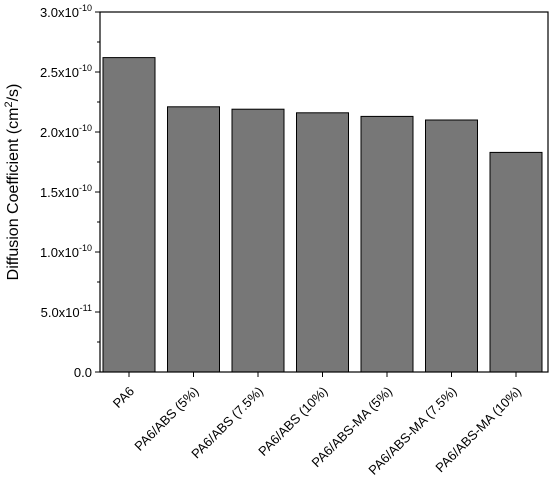 The image size is (550, 497). I want to click on y-axis-title: Diffusion Coefficient (cm2/s), so click(12, 182).